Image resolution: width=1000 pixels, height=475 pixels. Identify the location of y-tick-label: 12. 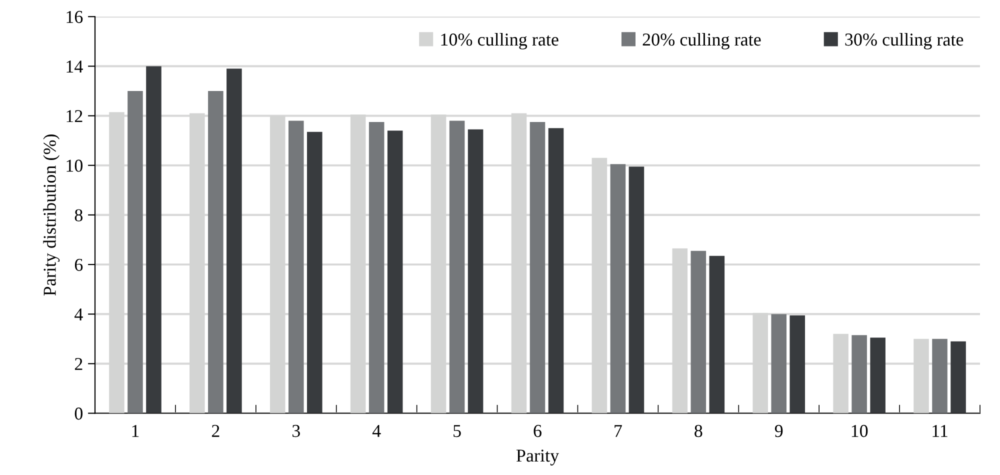
(74, 116).